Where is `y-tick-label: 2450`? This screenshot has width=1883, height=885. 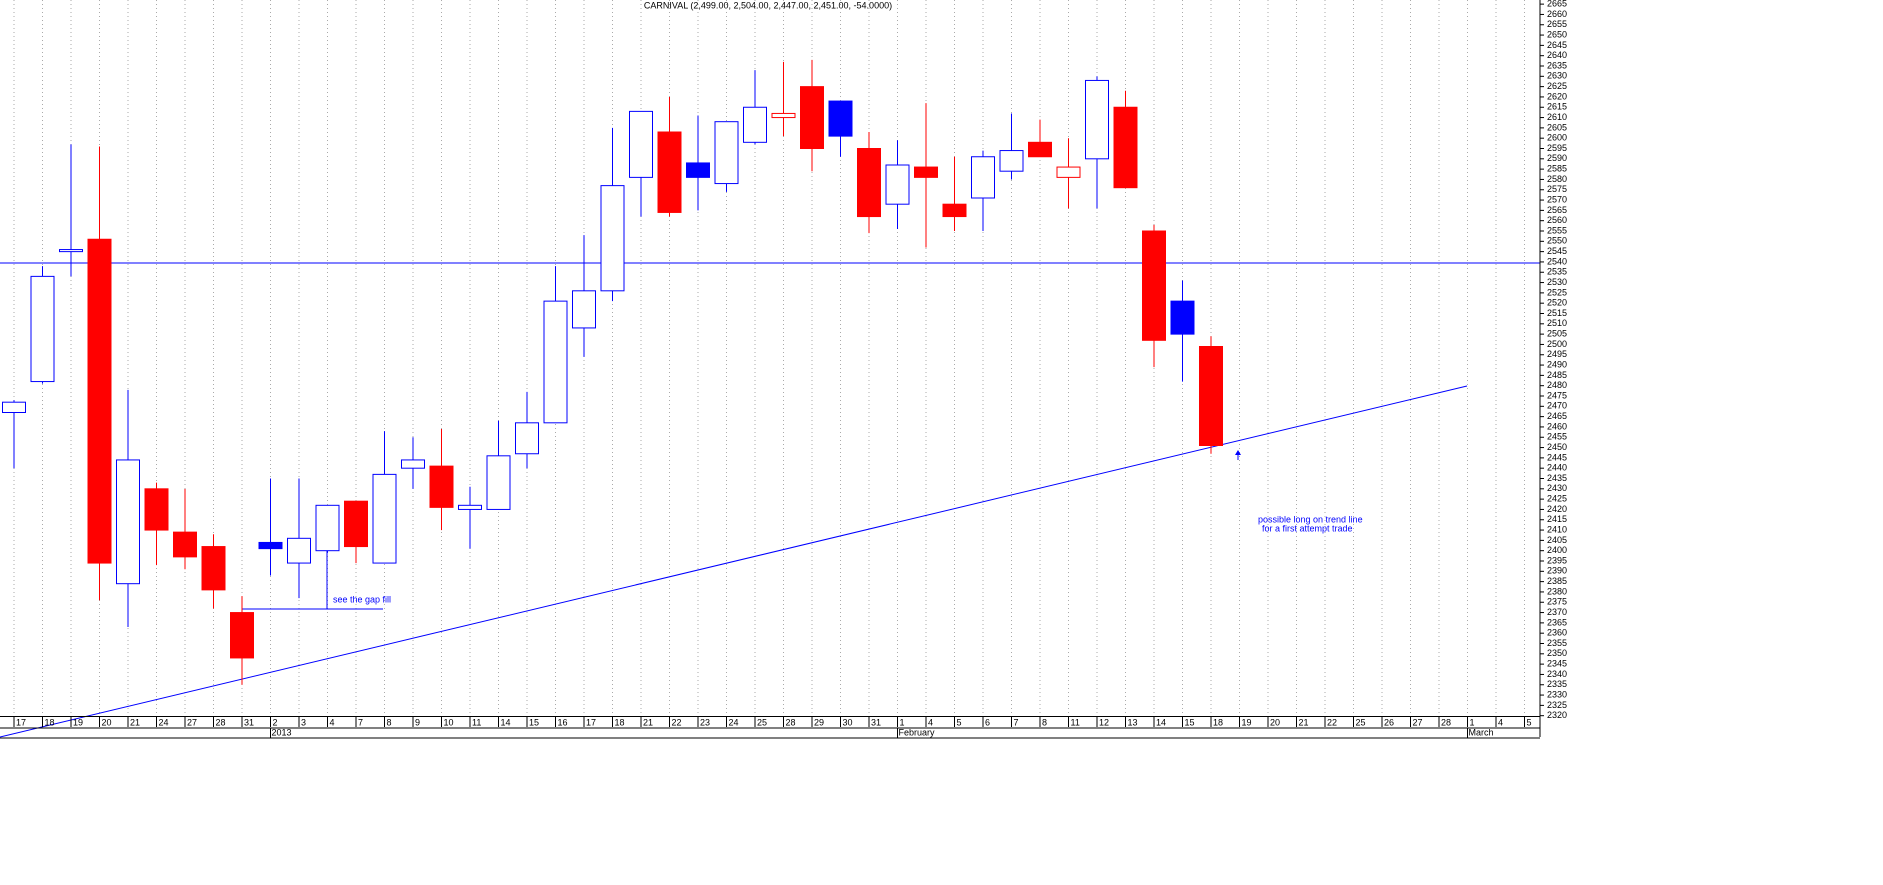
y-tick-label: 2450 is located at coordinates (1557, 447).